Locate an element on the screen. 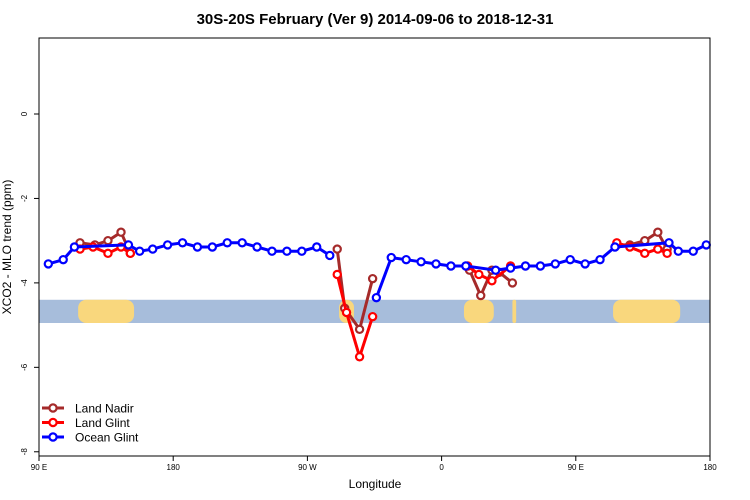  ocean-band is located at coordinates (374, 311).